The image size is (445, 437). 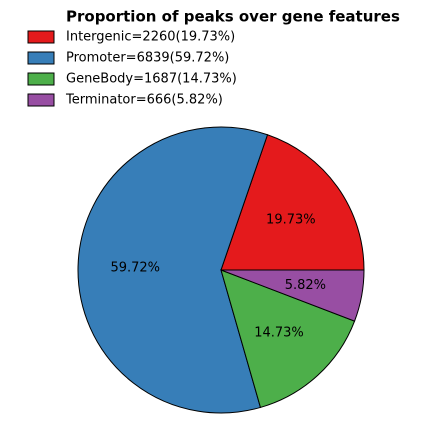 I want to click on legend-label: GeneBody=1687(14.73%), so click(x=151, y=79).